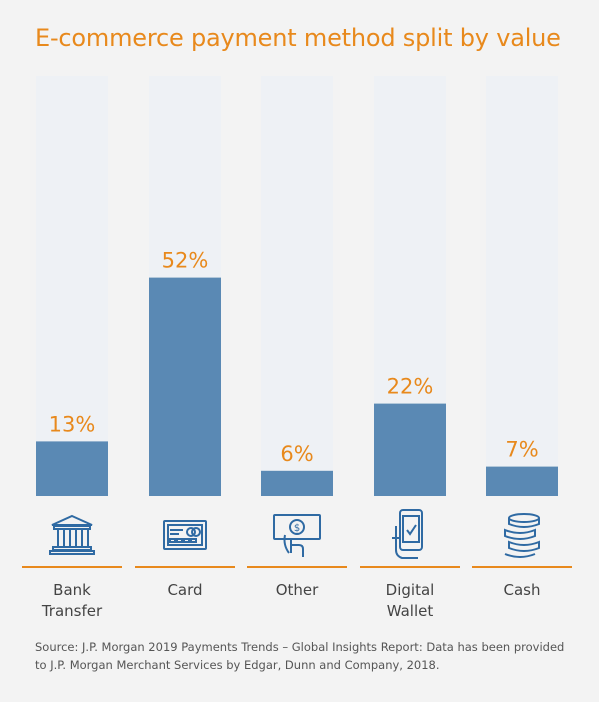  What do you see at coordinates (410, 535) in the screenshot?
I see `mobile-wallet-icon` at bounding box center [410, 535].